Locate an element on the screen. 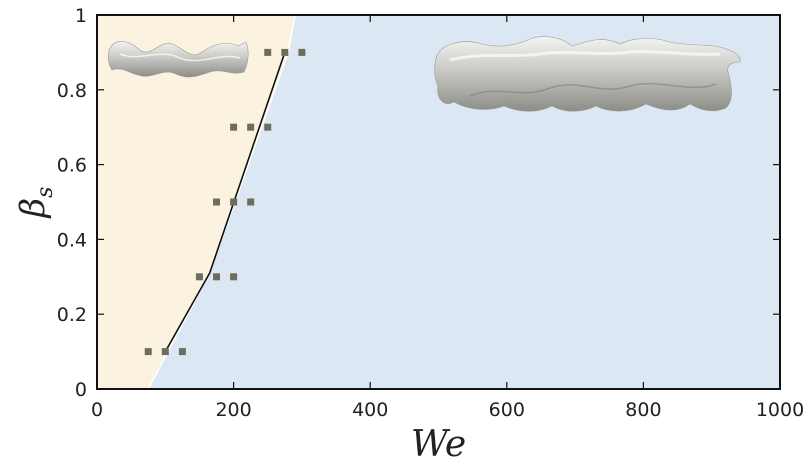 The image size is (811, 462). inset-large-shape is located at coordinates (587, 74).